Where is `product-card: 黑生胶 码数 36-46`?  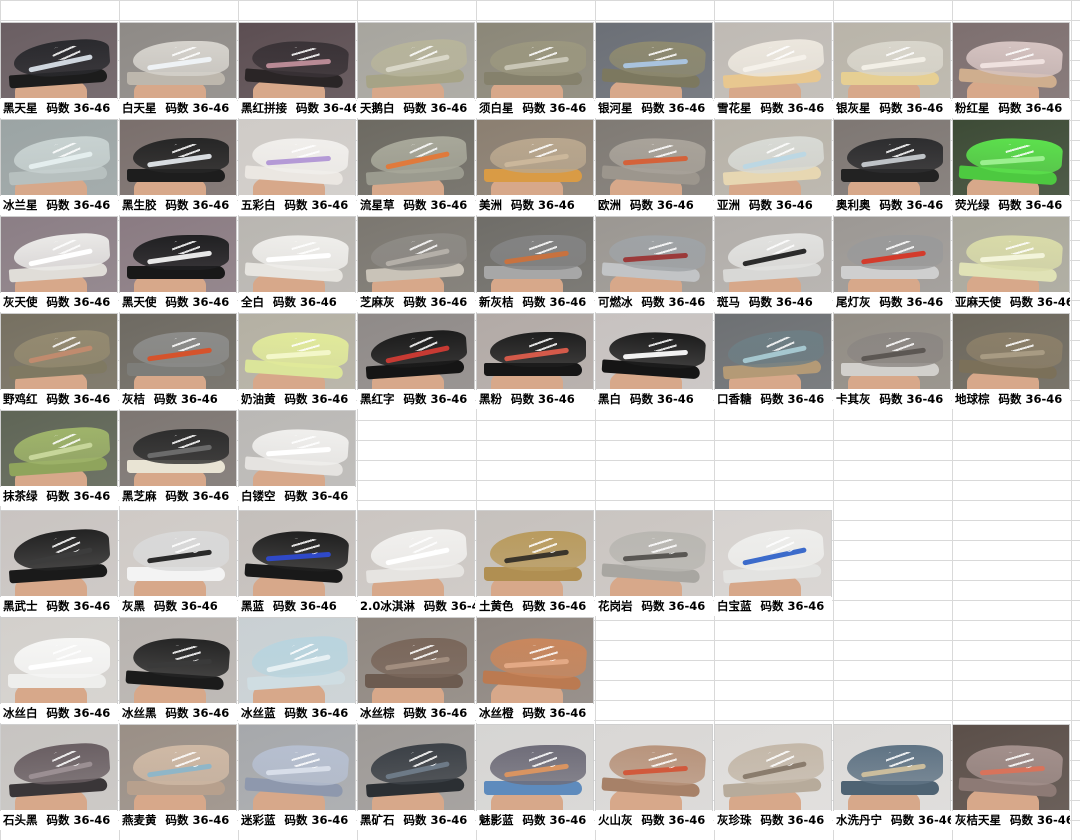 product-card: 黑生胶 码数 36-46 is located at coordinates (178, 167).